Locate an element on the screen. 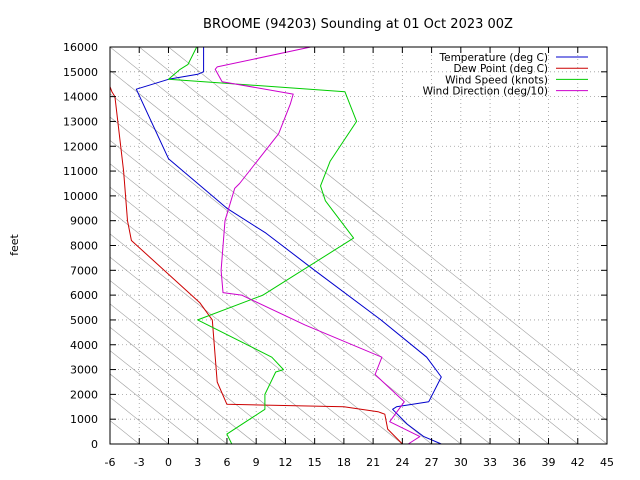  legend-item-wind-direction: Wind Direction (deg/10) is located at coordinates (505, 92).